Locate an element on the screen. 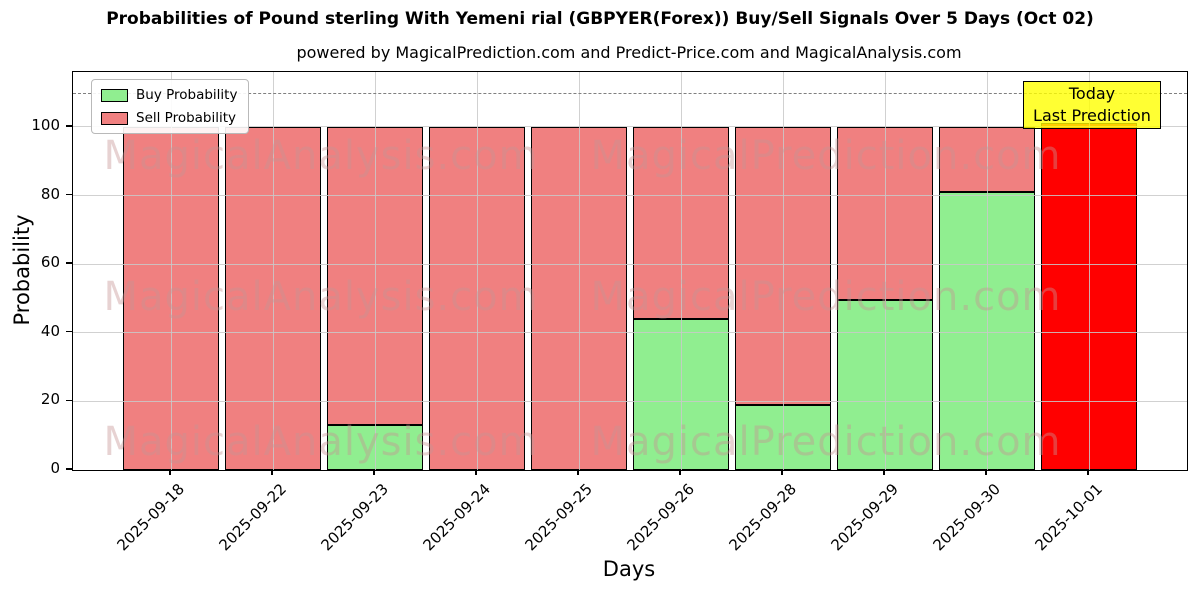 The height and width of the screenshot is (600, 1200). legend: Buy Probability Sell Probability is located at coordinates (170, 106).